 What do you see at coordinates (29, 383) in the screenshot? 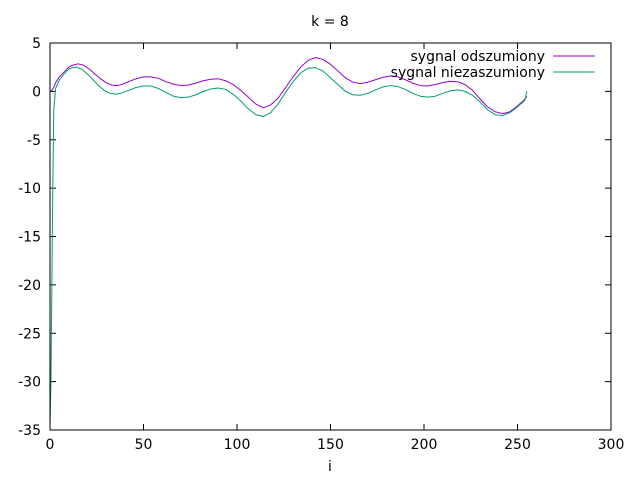
I see `y-tick-label: -30` at bounding box center [29, 383].